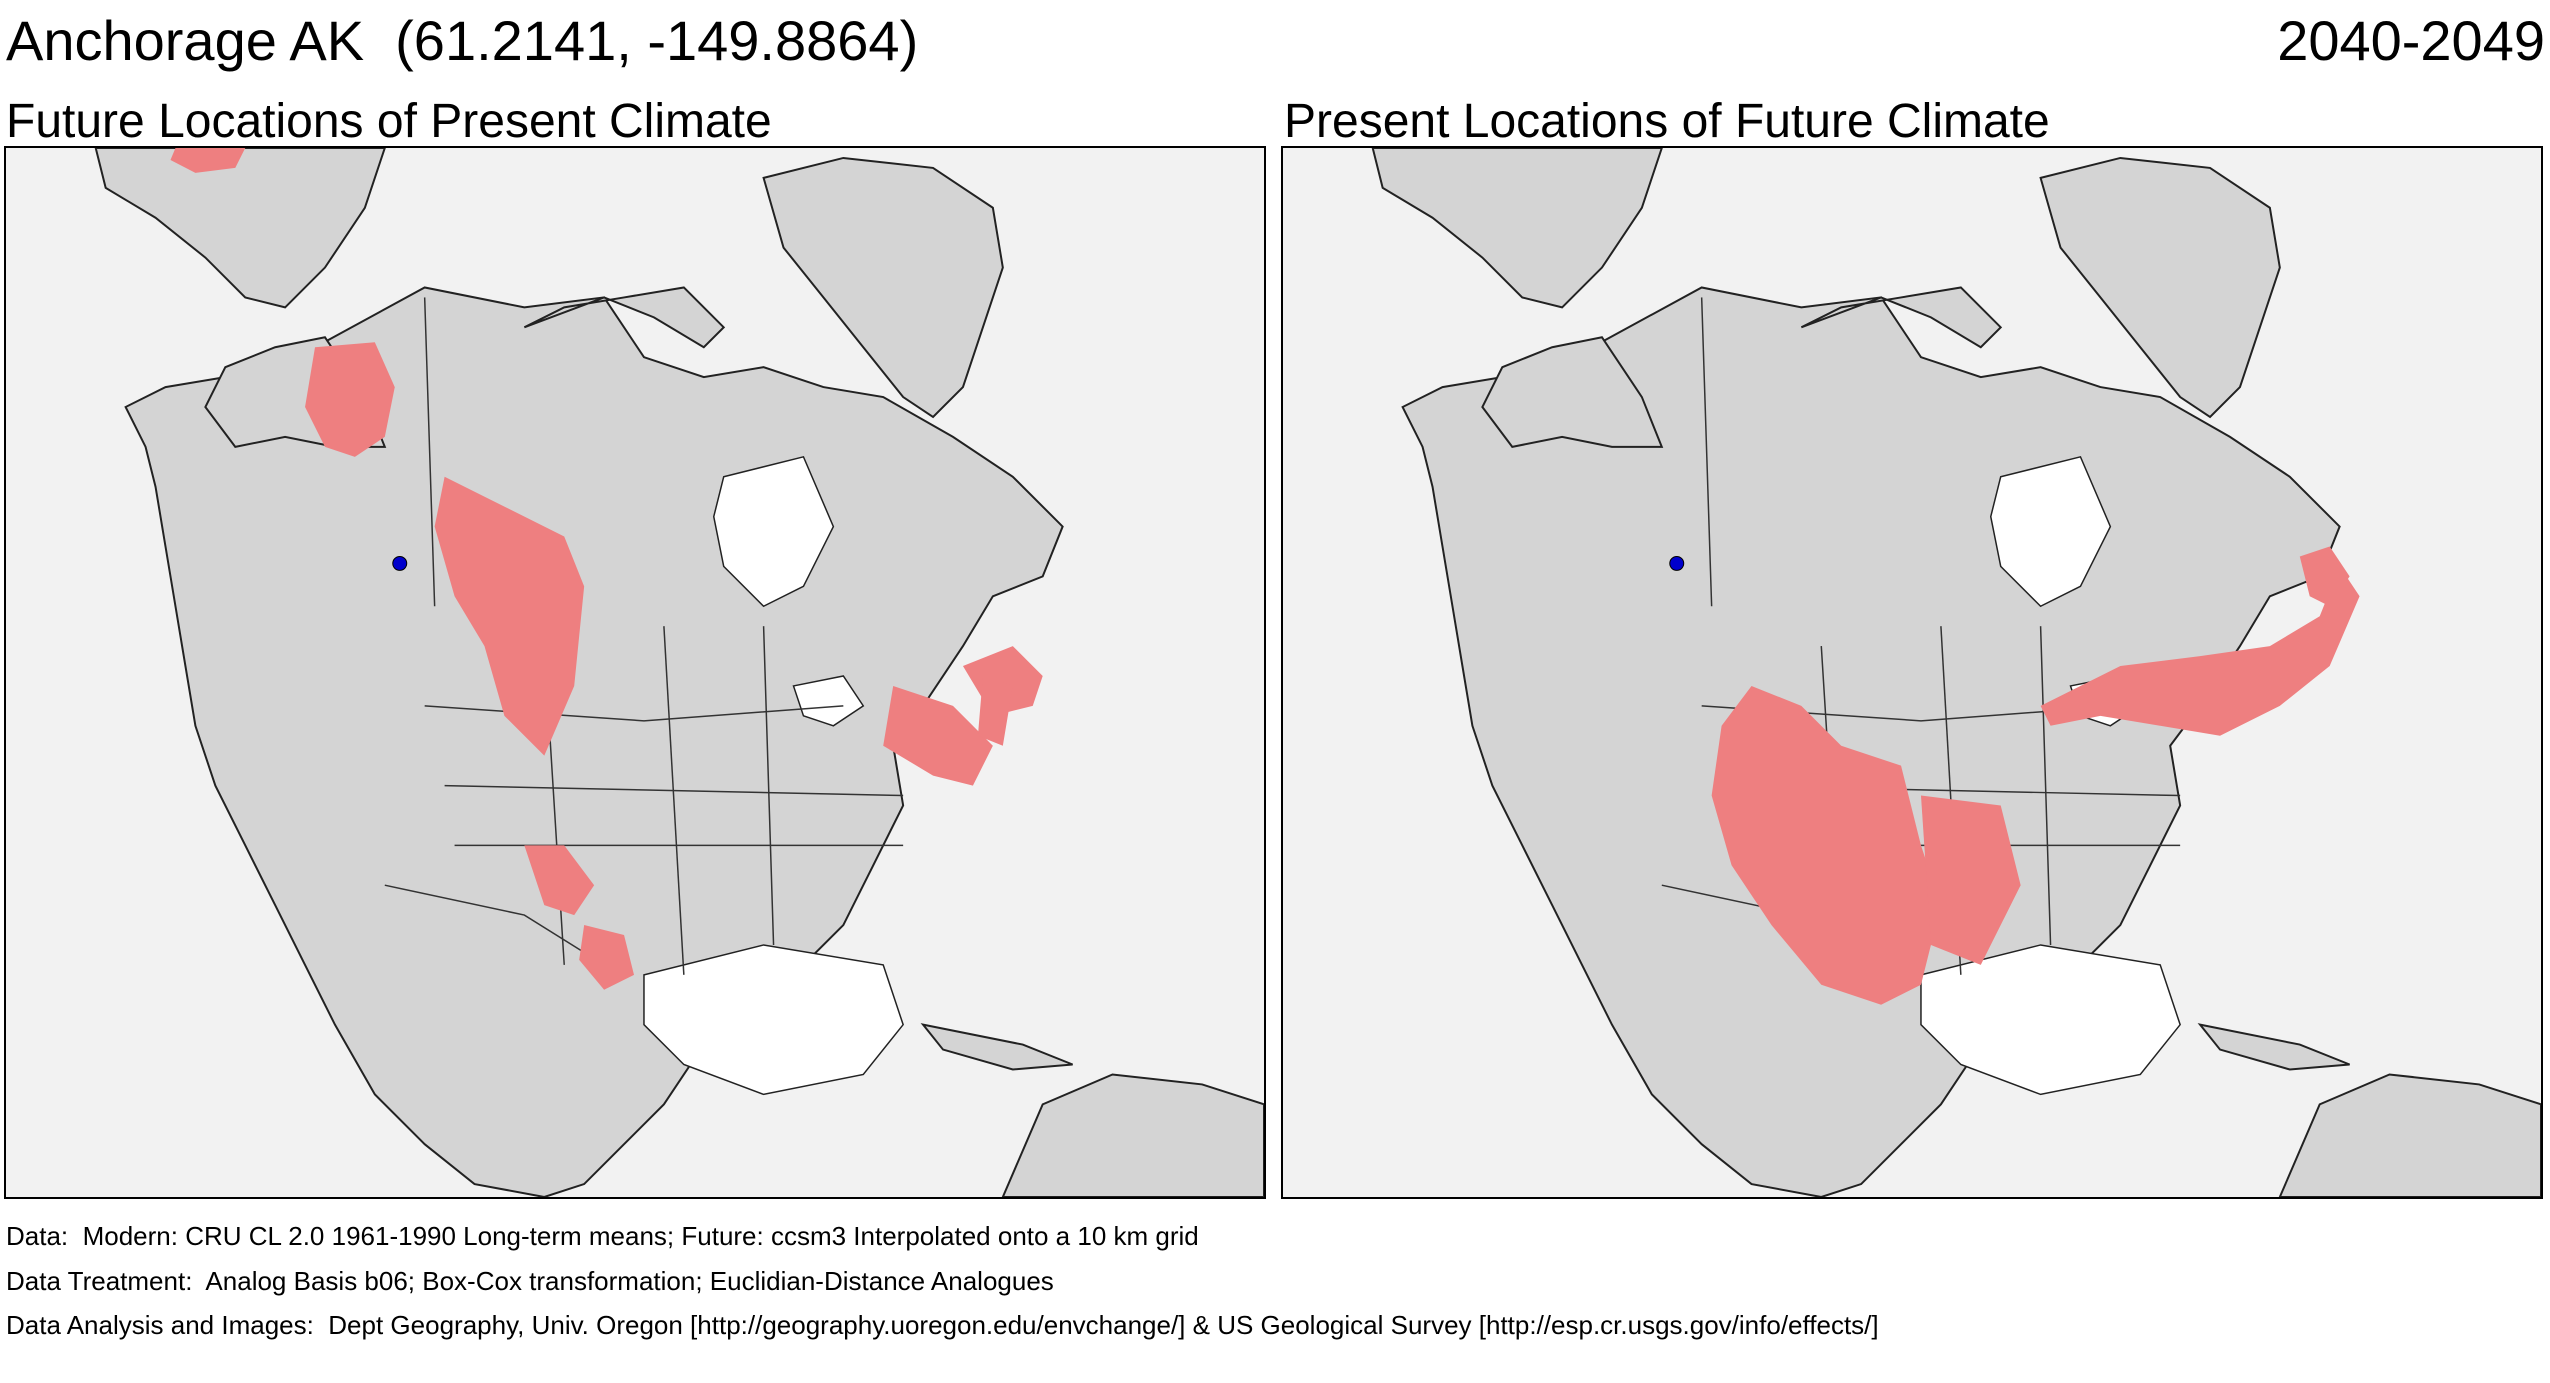 Image resolution: width=2550 pixels, height=1383 pixels. Describe the element at coordinates (462, 40) in the screenshot. I see `location-title: Anchorage AK (61.2141, -149.8864)` at that location.